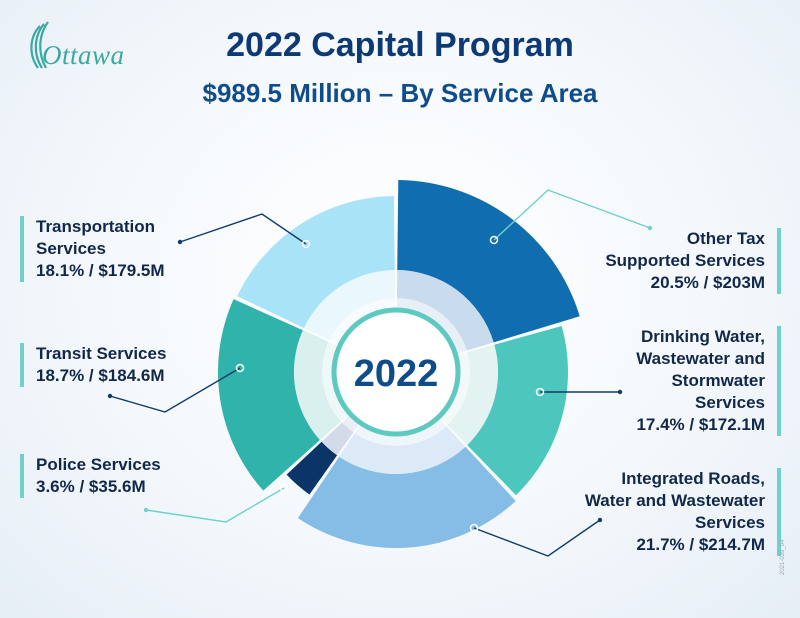 Image resolution: width=800 pixels, height=618 pixels. What do you see at coordinates (123, 476) in the screenshot?
I see `label-police: Police Services 3.6% / $35.6M` at bounding box center [123, 476].